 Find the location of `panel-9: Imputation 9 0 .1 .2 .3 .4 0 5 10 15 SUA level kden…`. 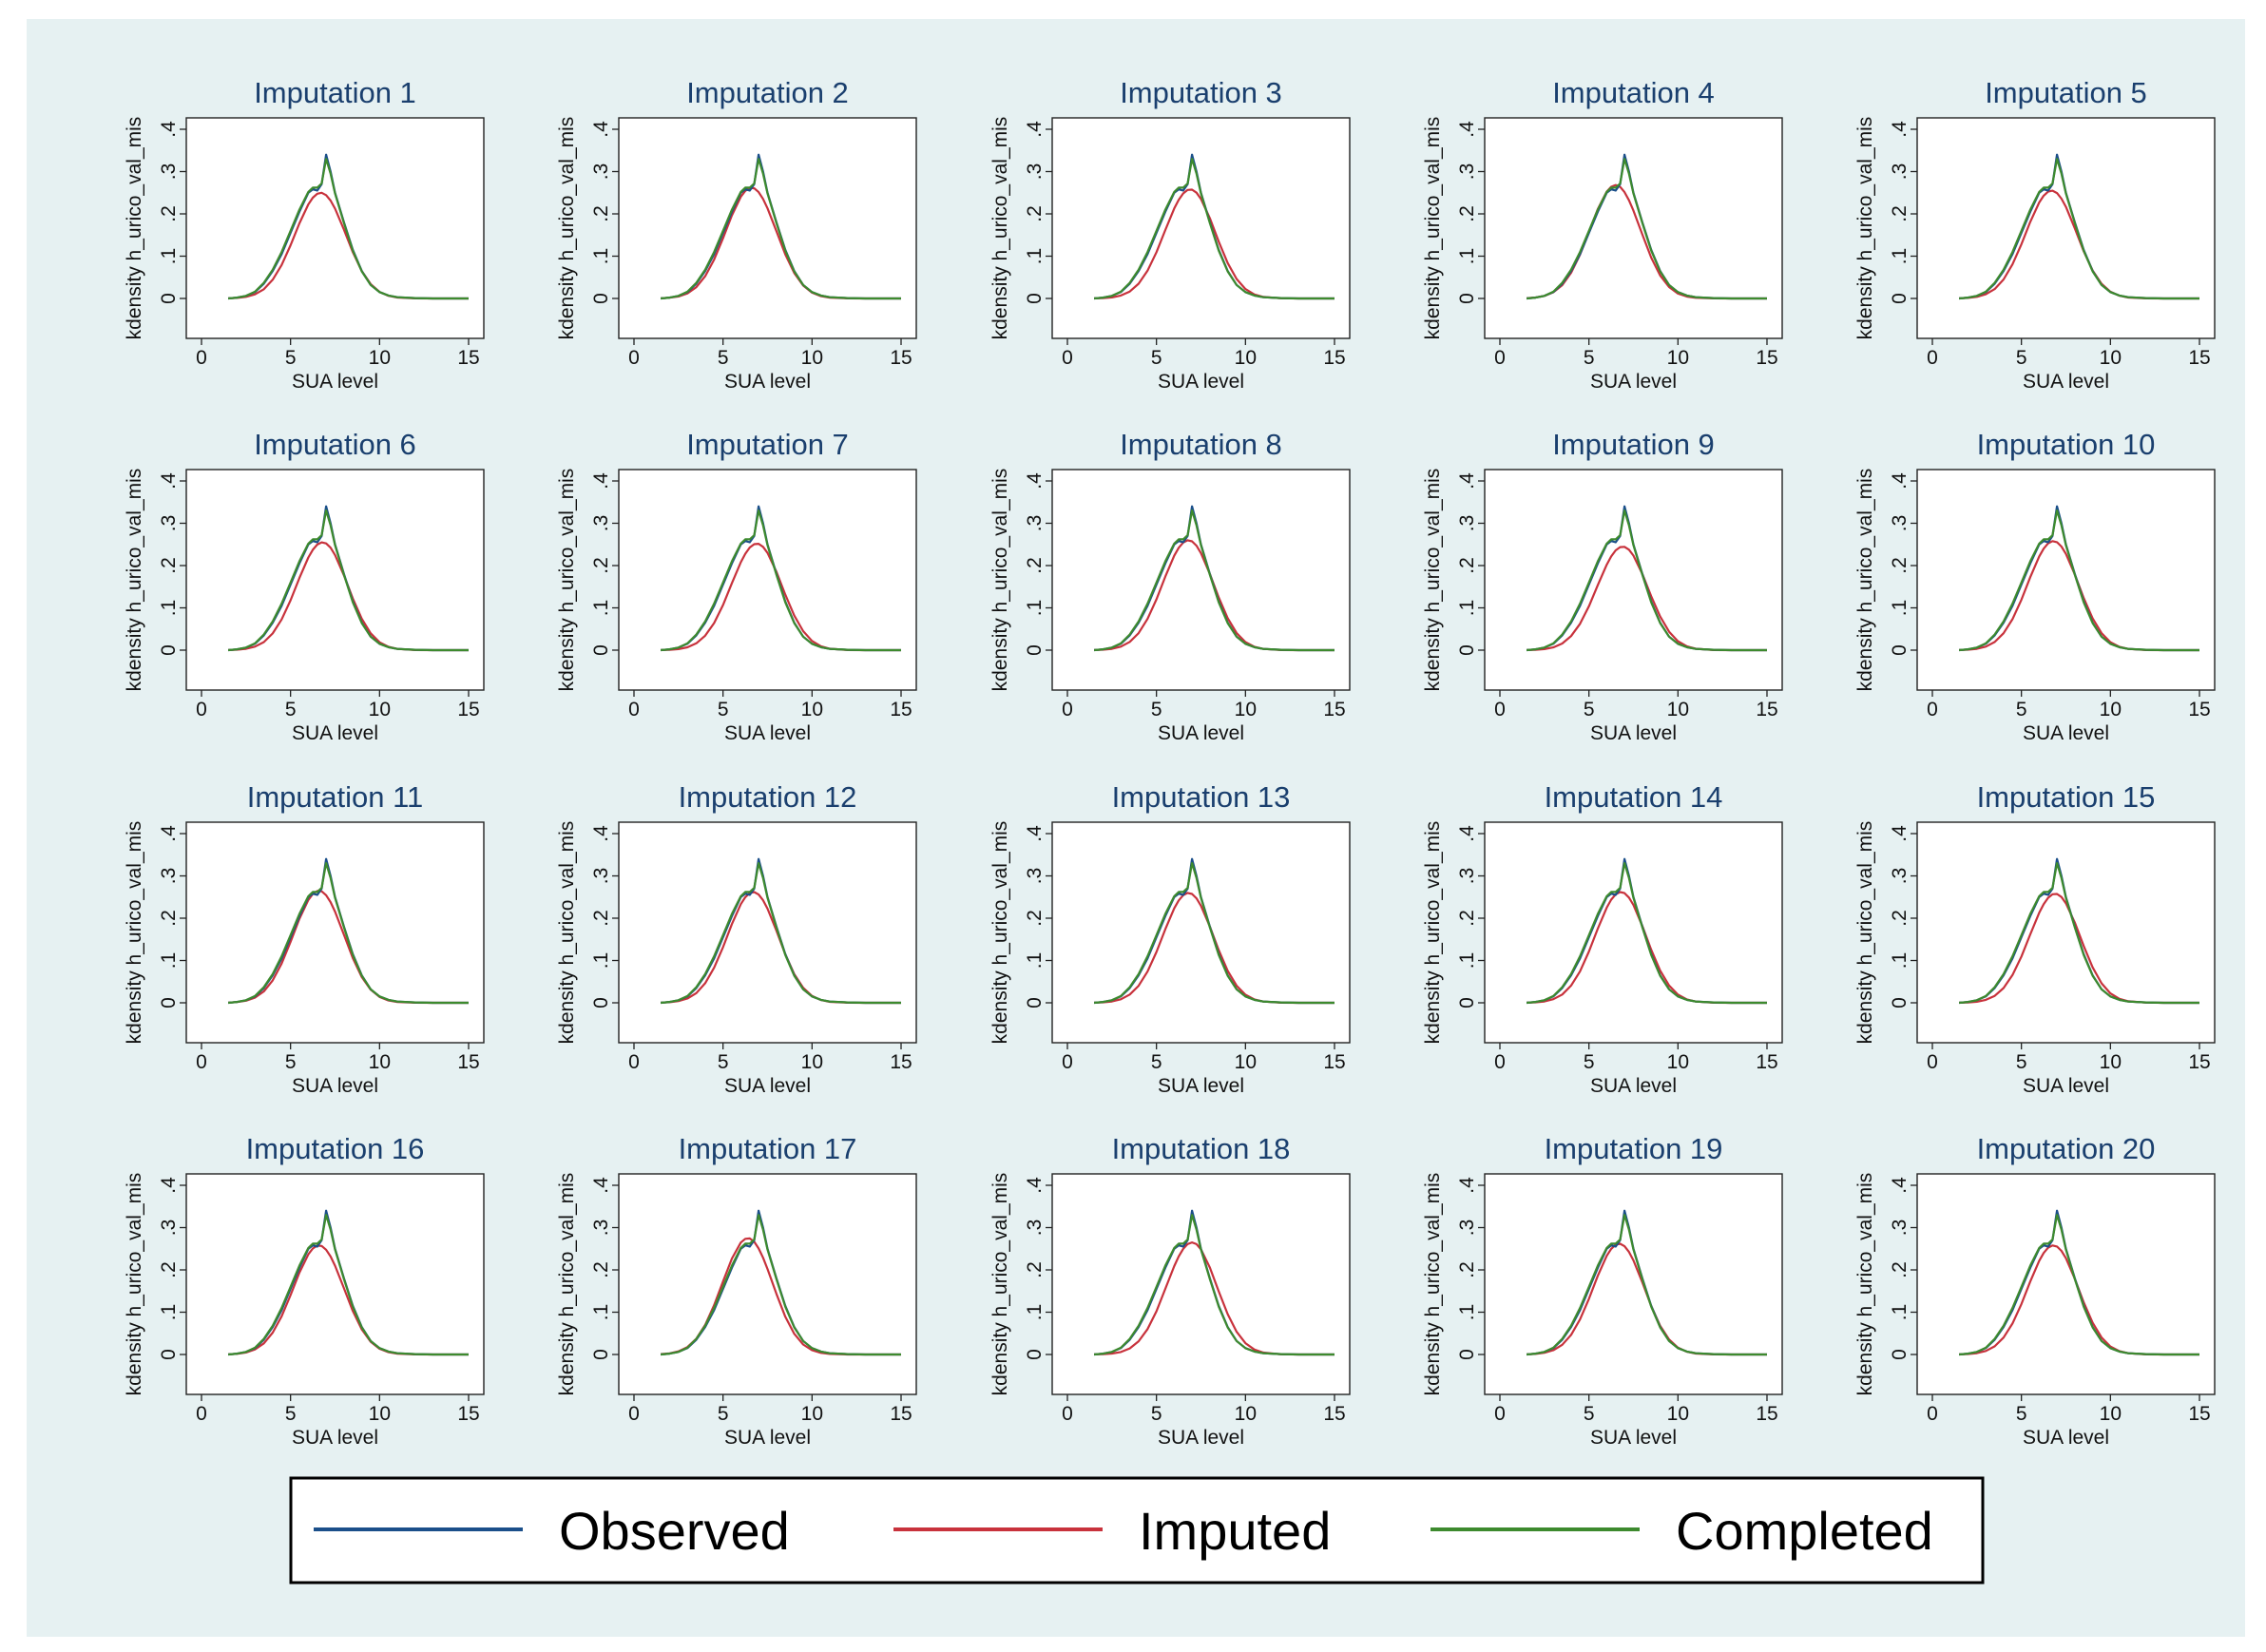

panel-9: Imputation 9 0 .1 .2 .3 .4 0 5 10 15 SUA level kden… is located at coordinates (1602, 586).